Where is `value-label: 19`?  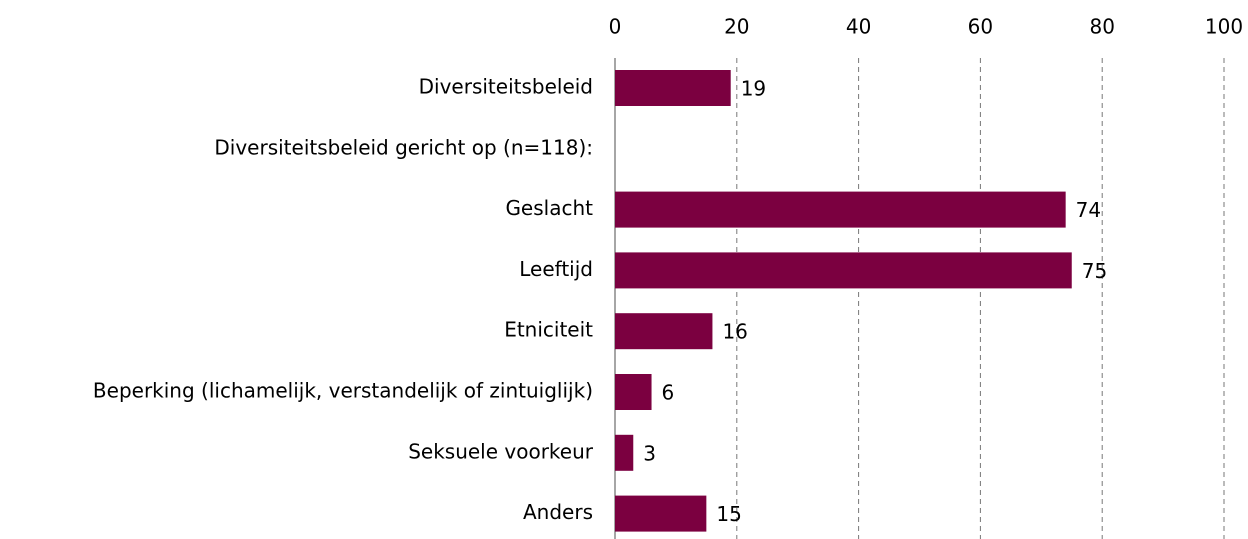
value-label: 19 is located at coordinates (753, 89).